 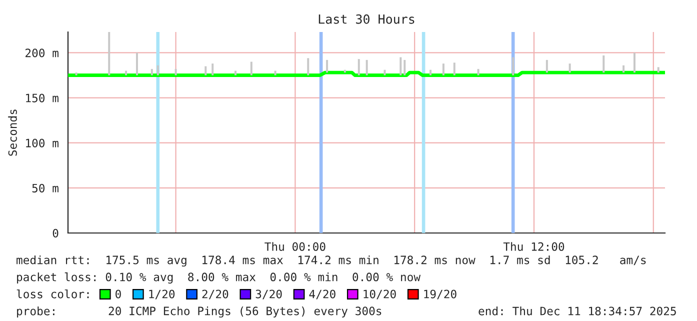 I want to click on y-axis-title: Seconds, so click(x=12, y=133).